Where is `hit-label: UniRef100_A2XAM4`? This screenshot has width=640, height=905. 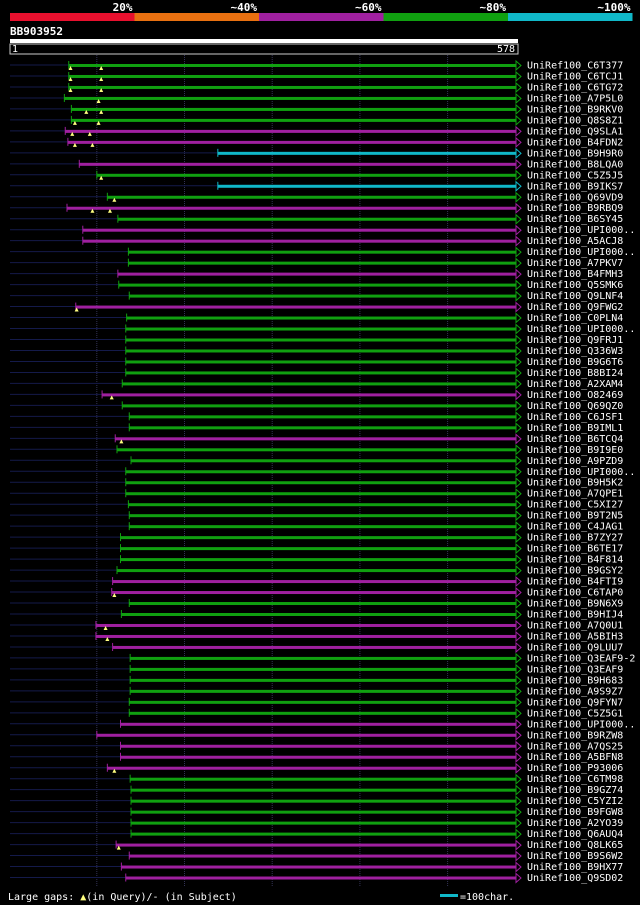 hit-label: UniRef100_A2XAM4 is located at coordinates (575, 384).